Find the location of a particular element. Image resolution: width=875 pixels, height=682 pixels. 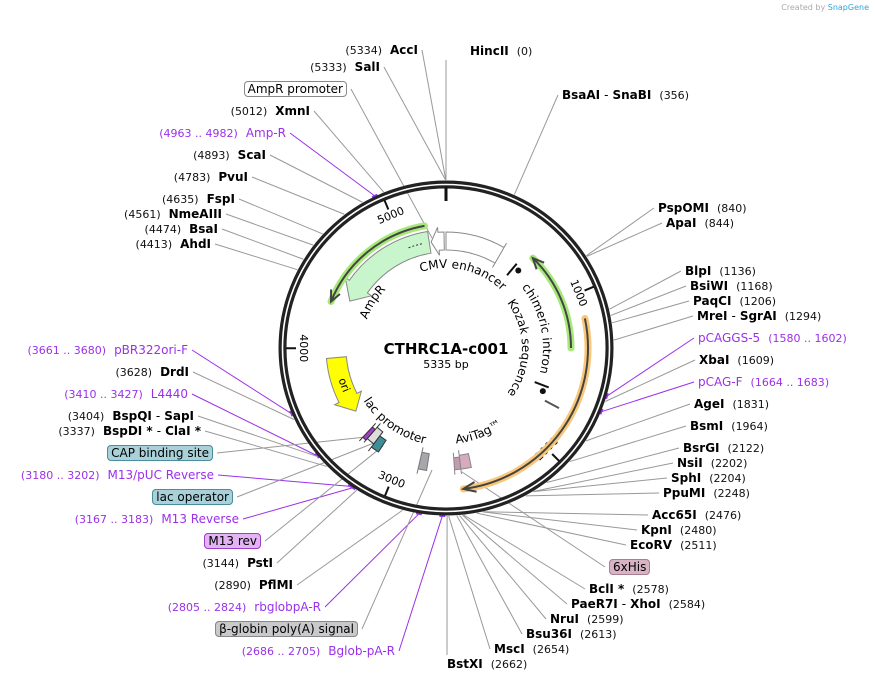

primer-label-pbr322ori-f: 3661 .. 3680 pBR322ori-F is located at coordinates (107, 350).